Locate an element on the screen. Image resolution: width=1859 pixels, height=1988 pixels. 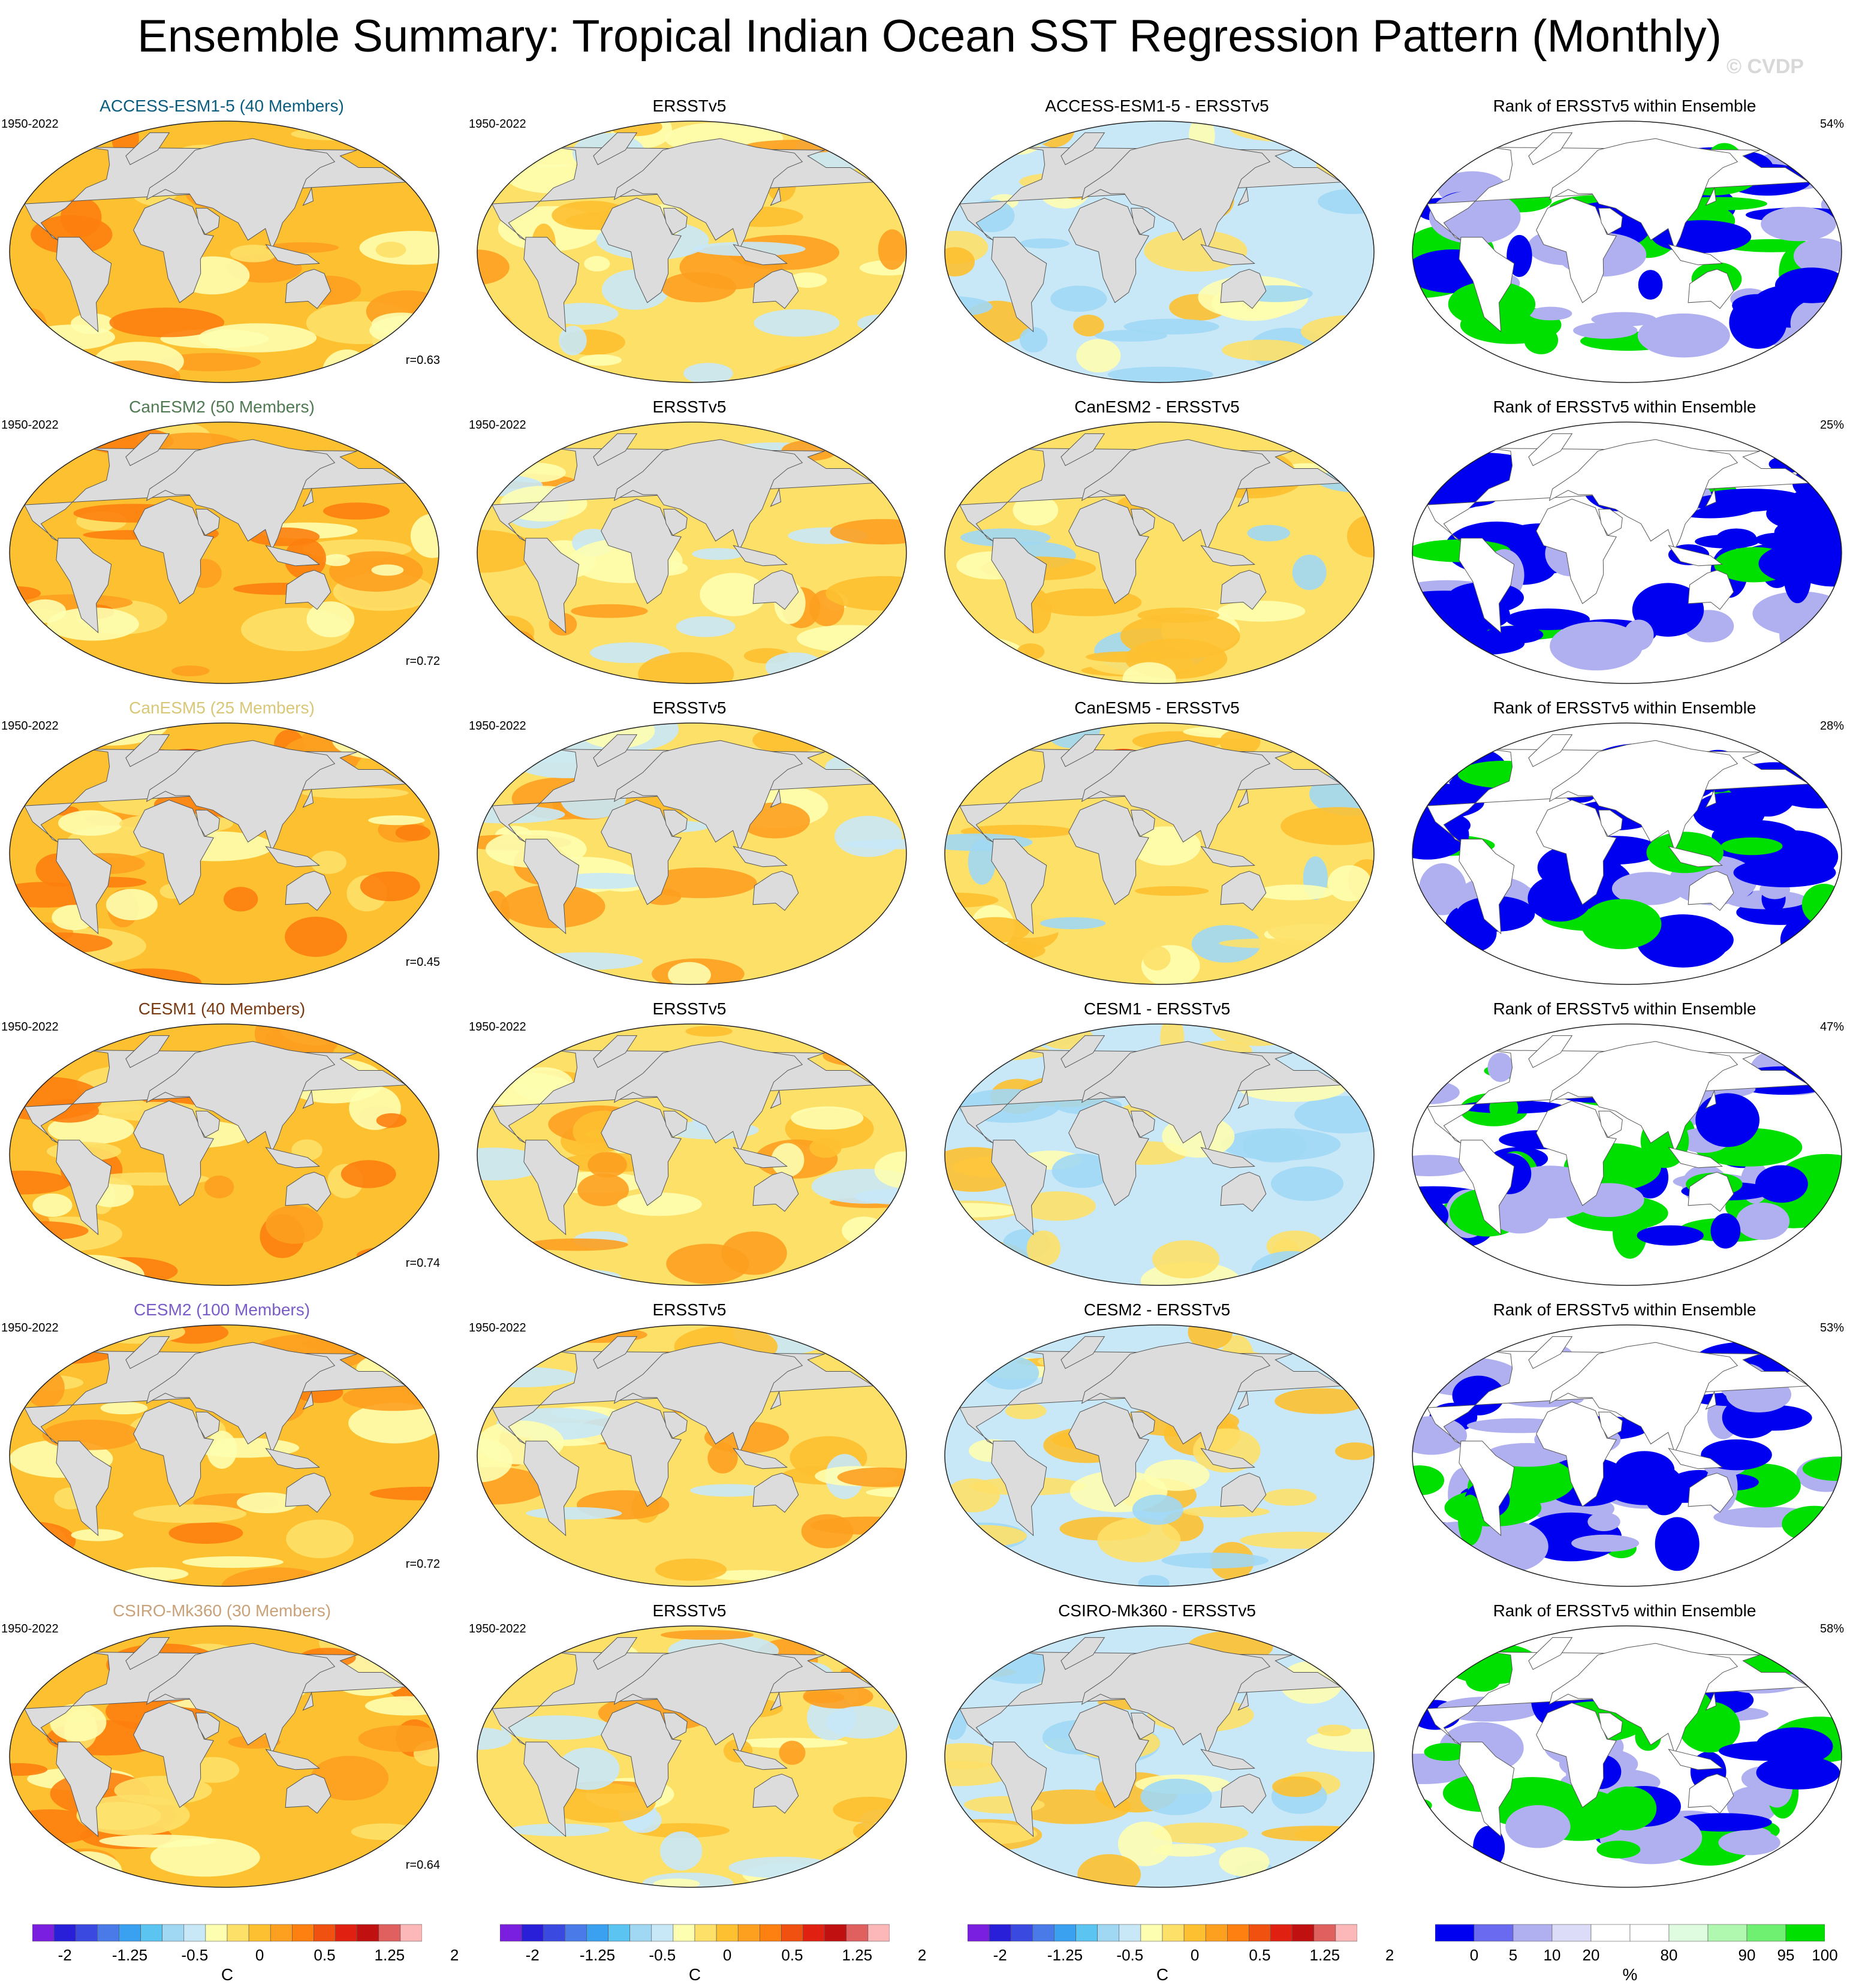
rank-percent: 54% is located at coordinates (1831, 124).